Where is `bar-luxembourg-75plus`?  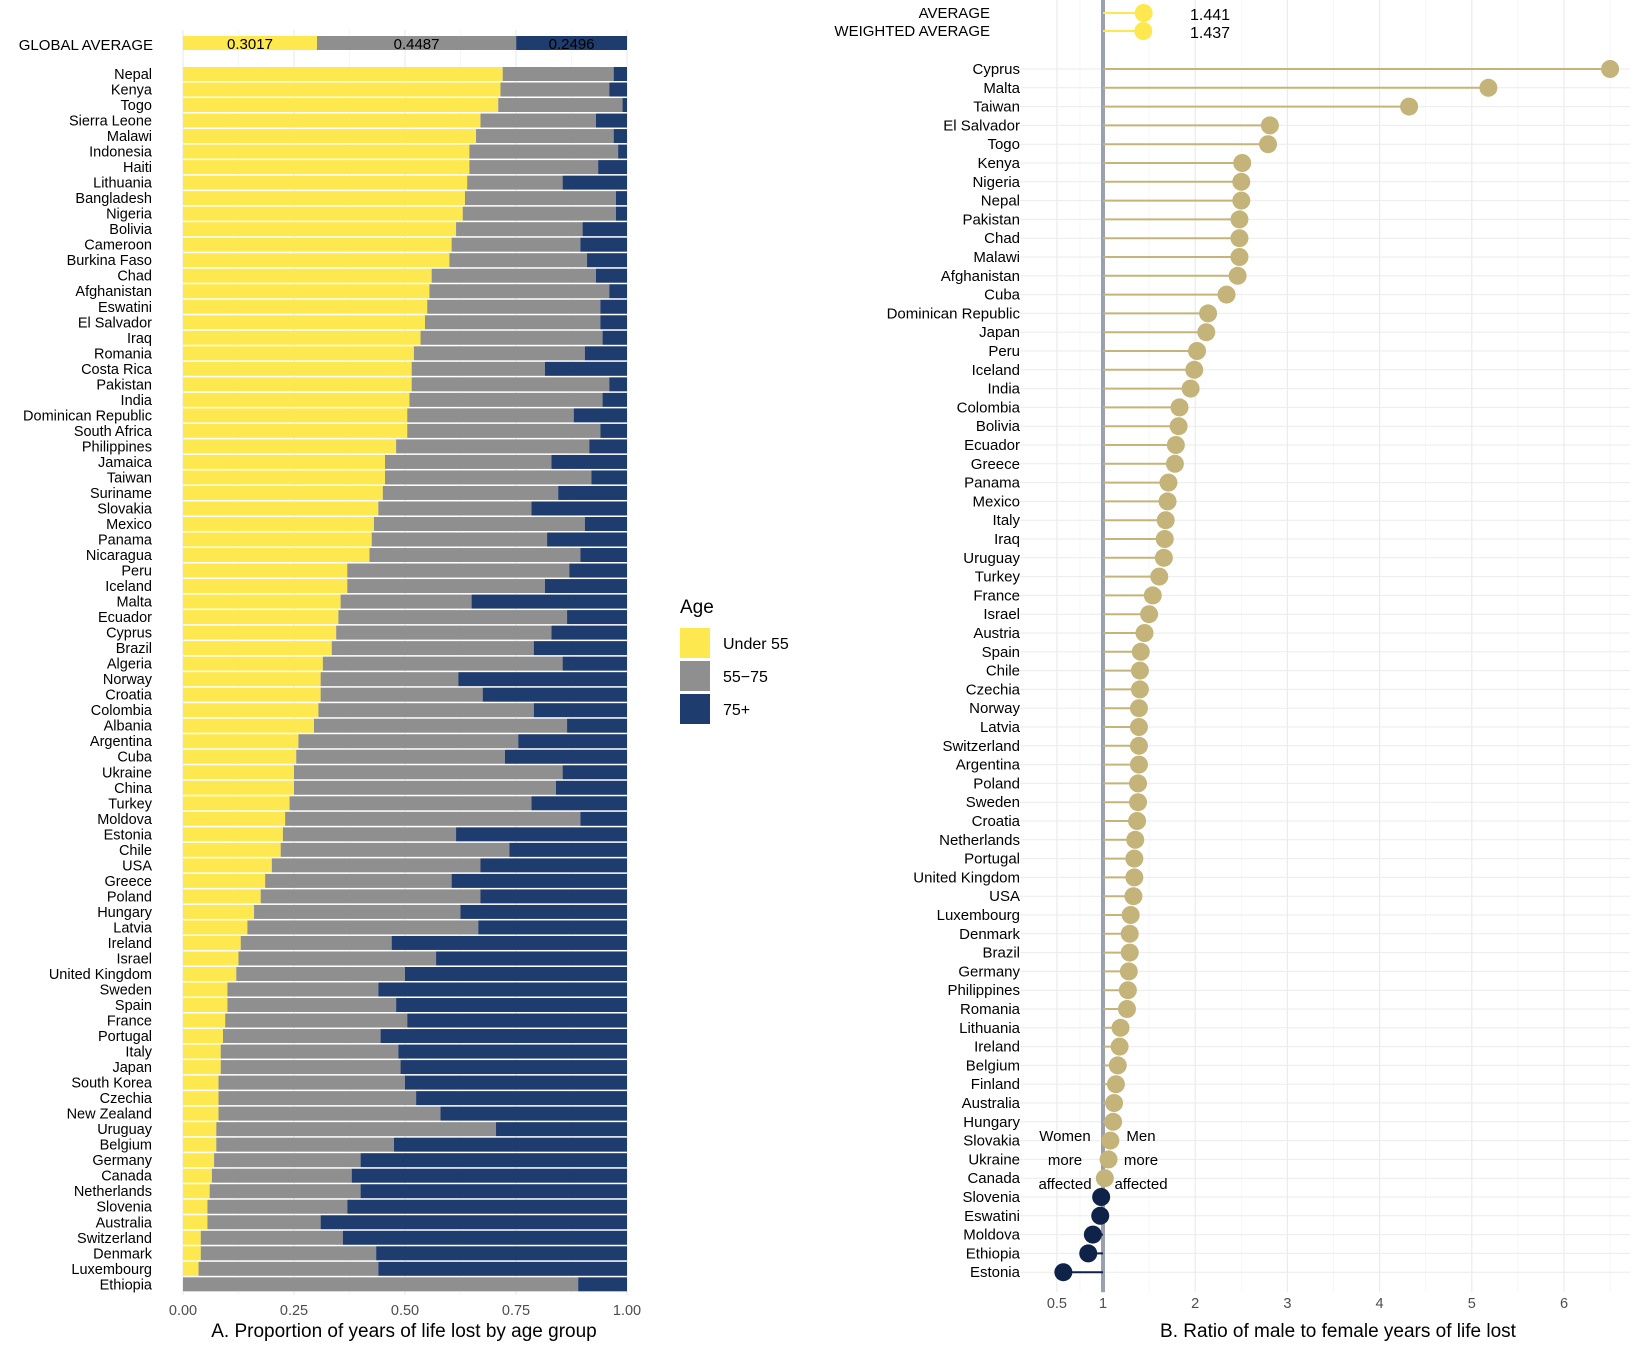 bar-luxembourg-75plus is located at coordinates (502, 1268).